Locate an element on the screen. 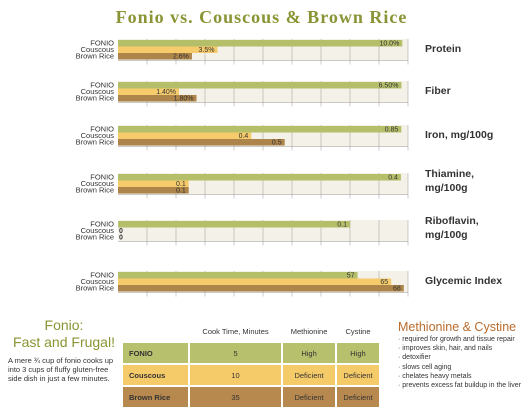 This screenshot has width=523, height=409. list-item: slows cell aging is located at coordinates (460, 367).